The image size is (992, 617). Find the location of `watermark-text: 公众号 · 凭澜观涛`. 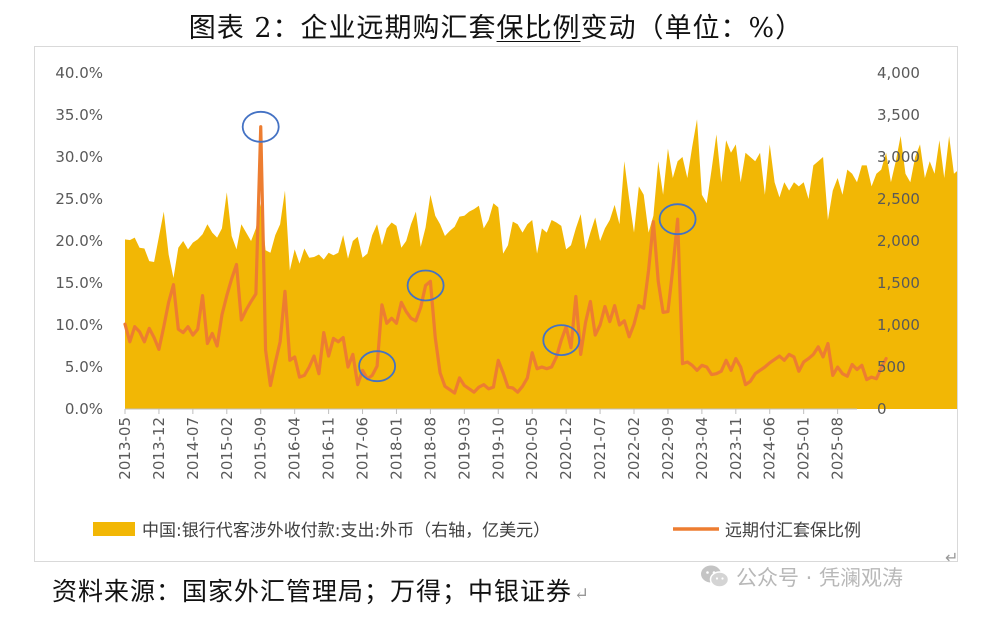

watermark-text: 公众号 · 凭澜观涛 is located at coordinates (820, 578).